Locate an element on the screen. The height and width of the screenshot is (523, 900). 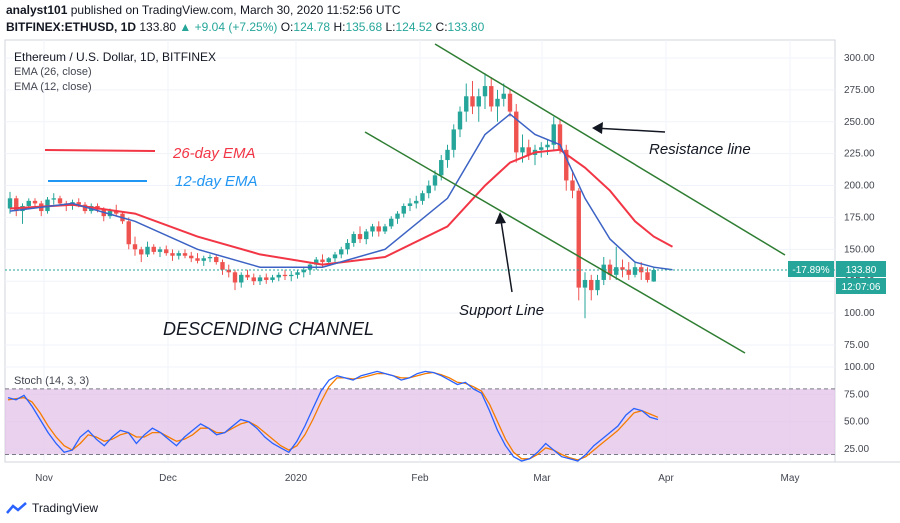
time-tick-label: Nov is located at coordinates (44, 478).